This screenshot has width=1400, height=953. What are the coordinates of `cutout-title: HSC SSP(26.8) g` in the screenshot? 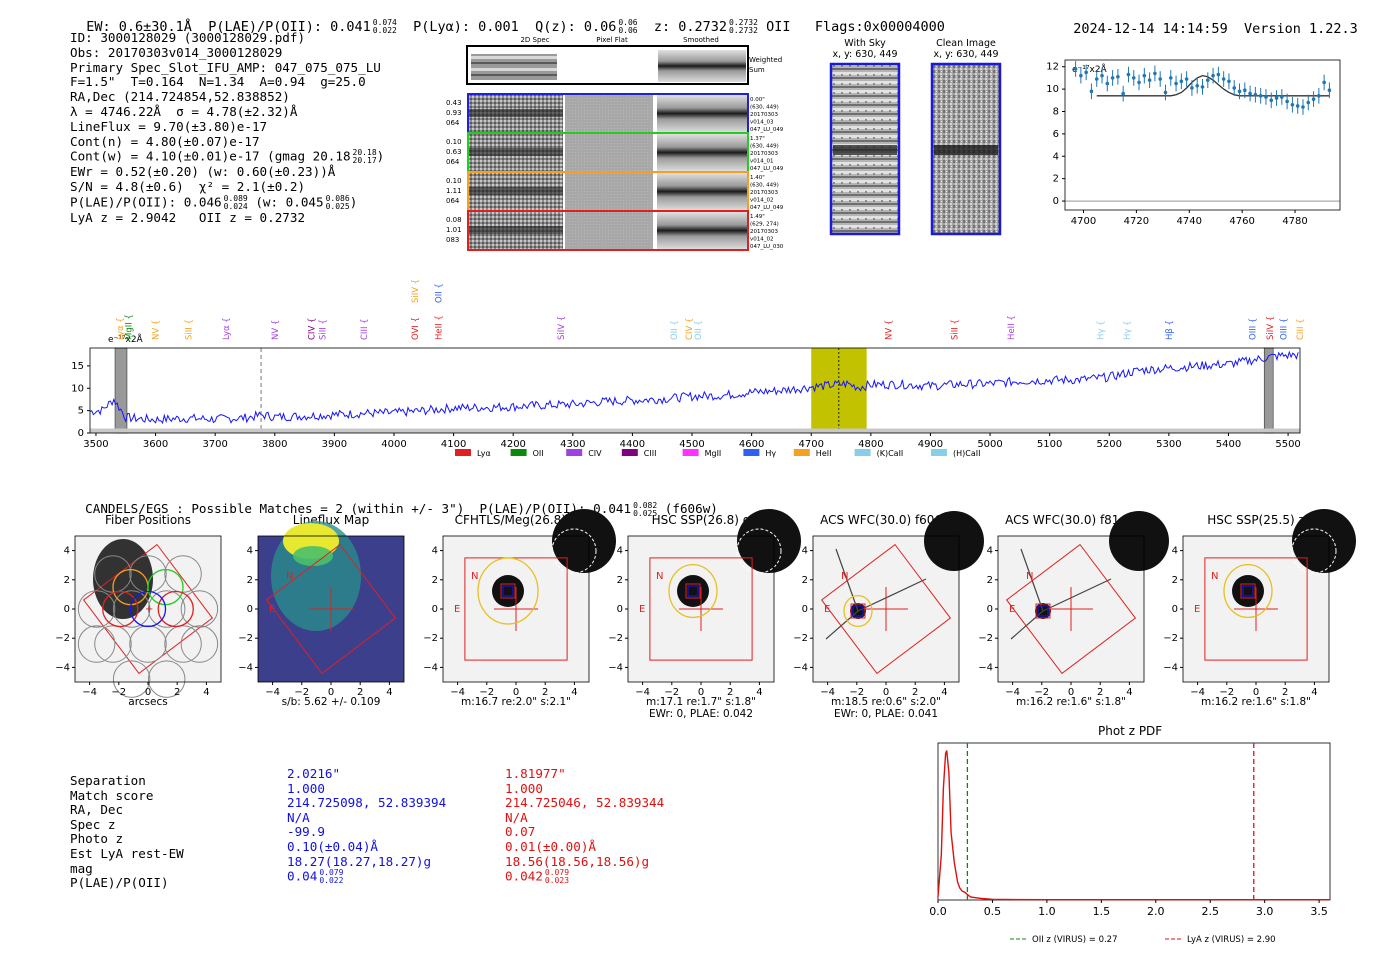 It's located at (701, 520).